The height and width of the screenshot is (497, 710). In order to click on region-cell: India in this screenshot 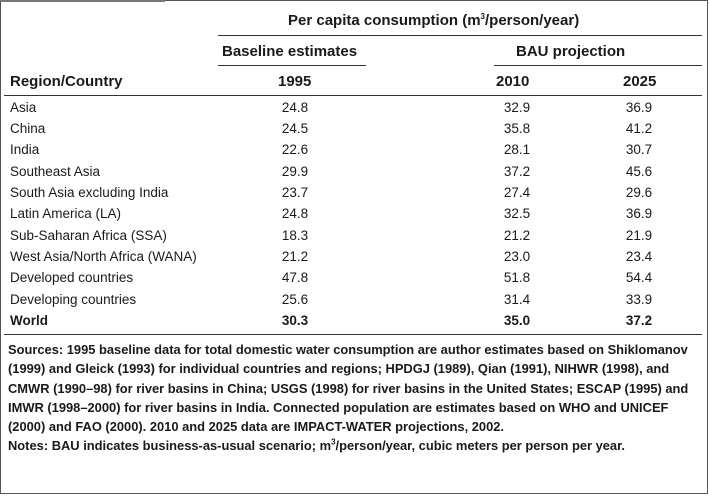, I will do `click(25, 149)`.